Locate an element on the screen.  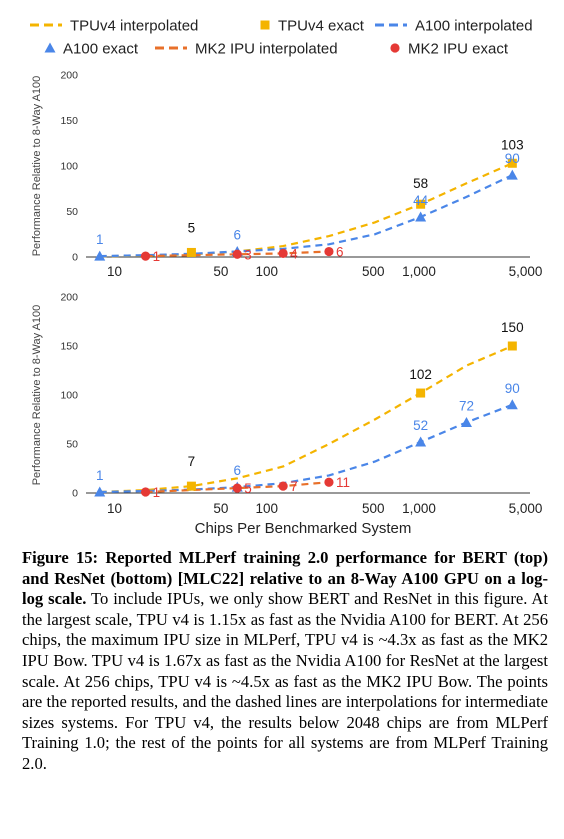
data-label-mk2-ipu-exact: 3 is located at coordinates (248, 254).